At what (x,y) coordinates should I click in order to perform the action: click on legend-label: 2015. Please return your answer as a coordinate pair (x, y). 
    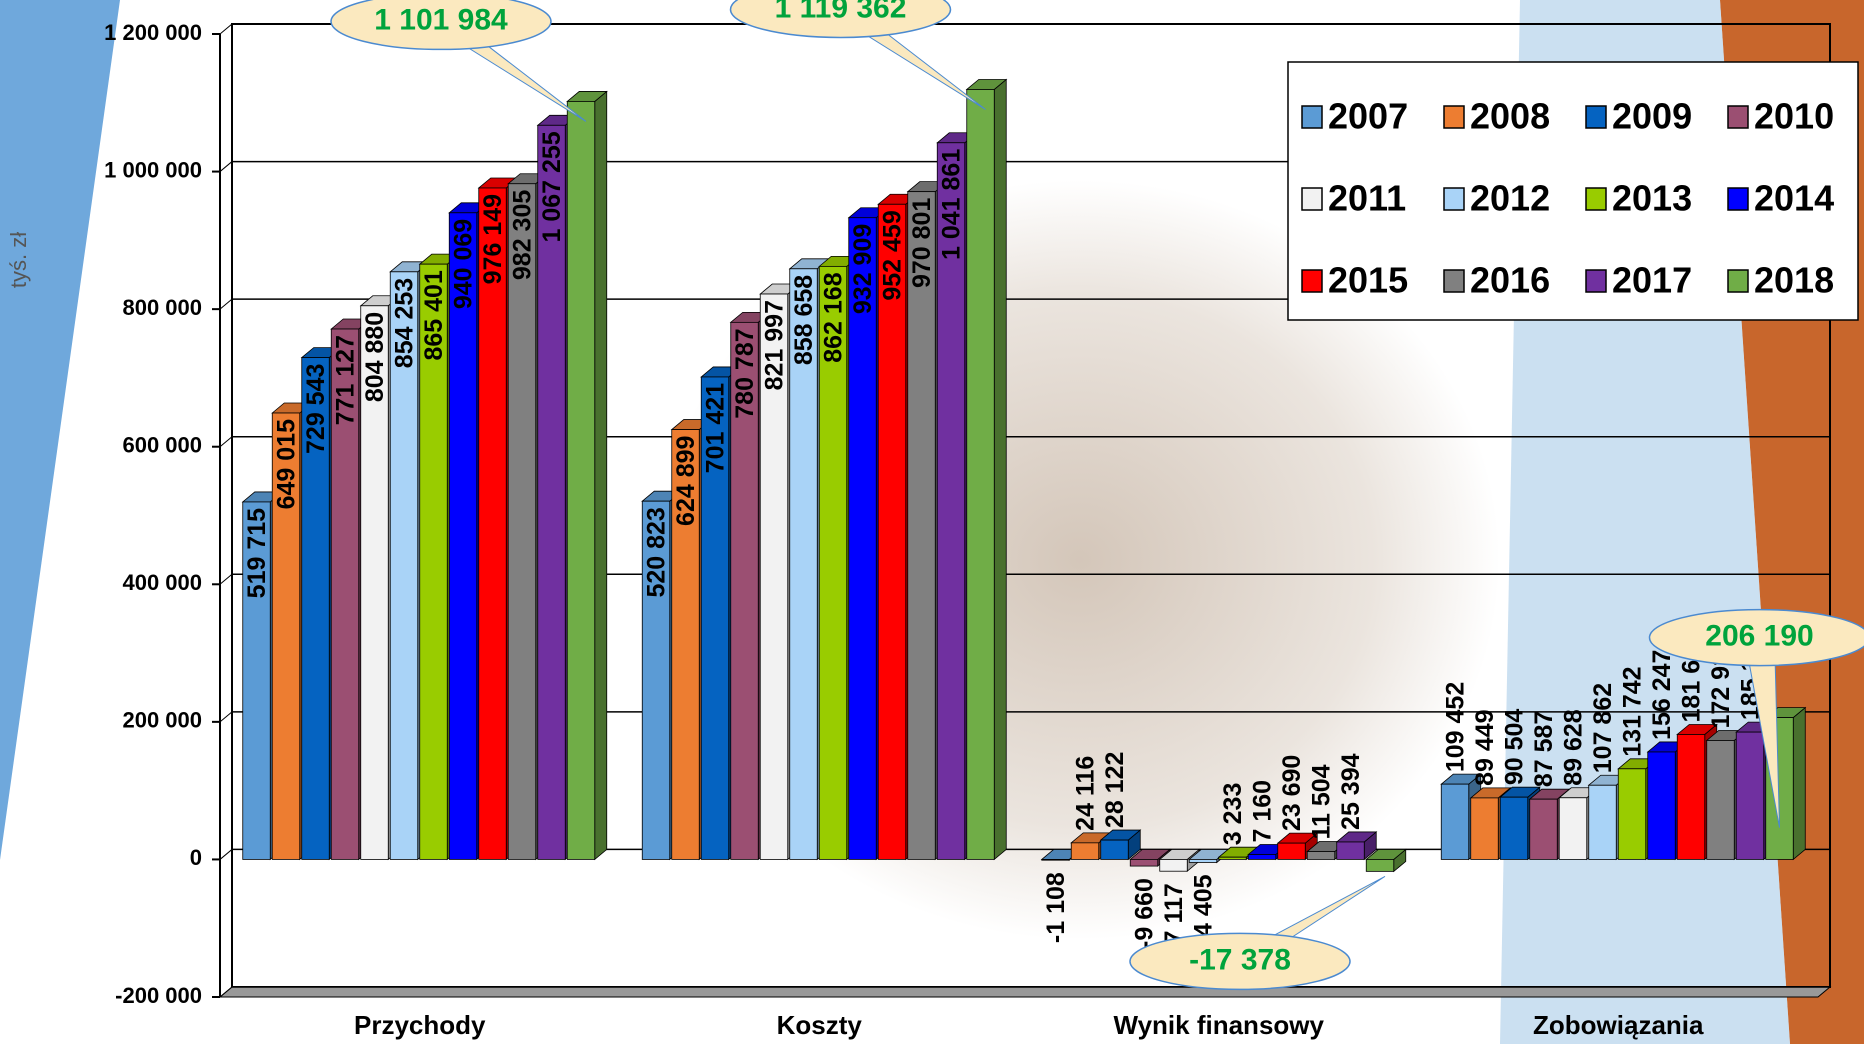
    Looking at the image, I should click on (1368, 280).